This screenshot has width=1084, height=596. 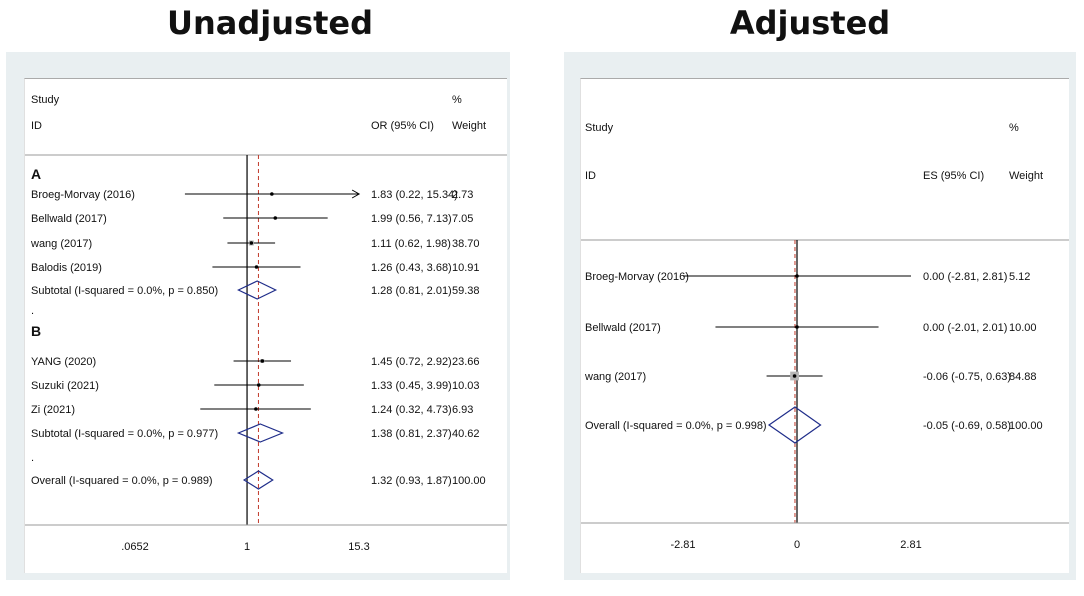 I want to click on weight-text: 40.62, so click(x=466, y=434).